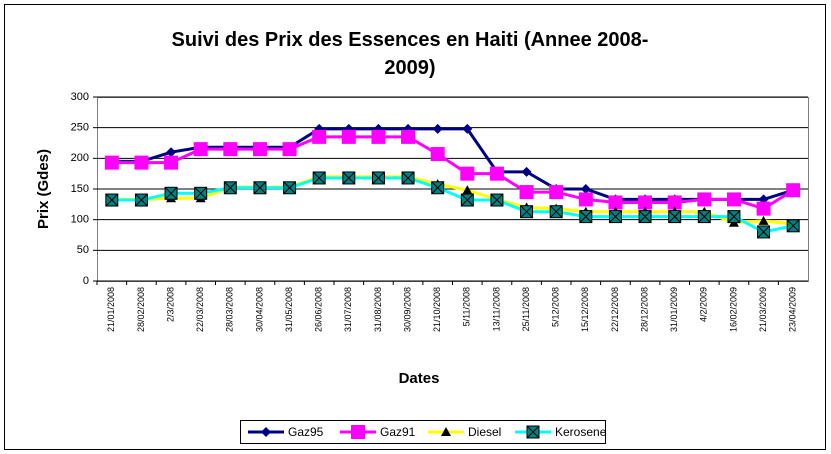 Image resolution: width=831 pixels, height=454 pixels. What do you see at coordinates (644, 309) in the screenshot?
I see `x-tick-label: 28/12/2008` at bounding box center [644, 309].